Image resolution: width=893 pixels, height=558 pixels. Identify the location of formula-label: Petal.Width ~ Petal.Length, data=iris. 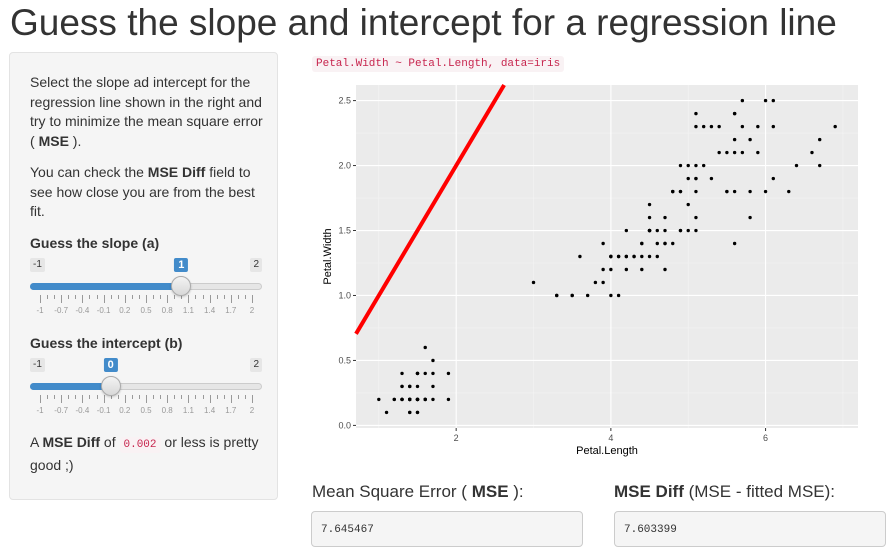
(438, 62).